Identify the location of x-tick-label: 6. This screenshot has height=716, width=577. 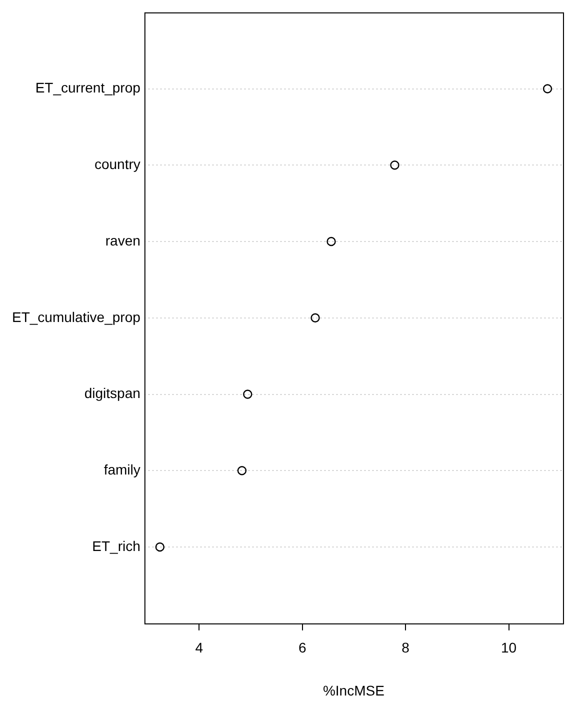
(302, 648).